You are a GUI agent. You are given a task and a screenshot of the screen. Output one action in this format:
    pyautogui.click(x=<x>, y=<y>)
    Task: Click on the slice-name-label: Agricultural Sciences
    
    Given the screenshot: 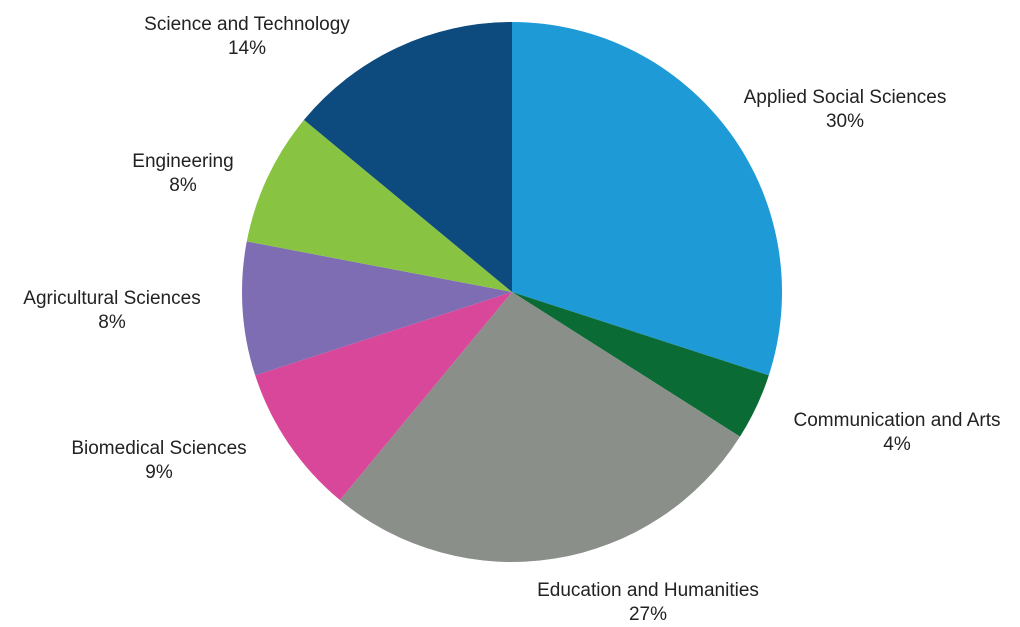 What is the action you would take?
    pyautogui.click(x=111, y=298)
    